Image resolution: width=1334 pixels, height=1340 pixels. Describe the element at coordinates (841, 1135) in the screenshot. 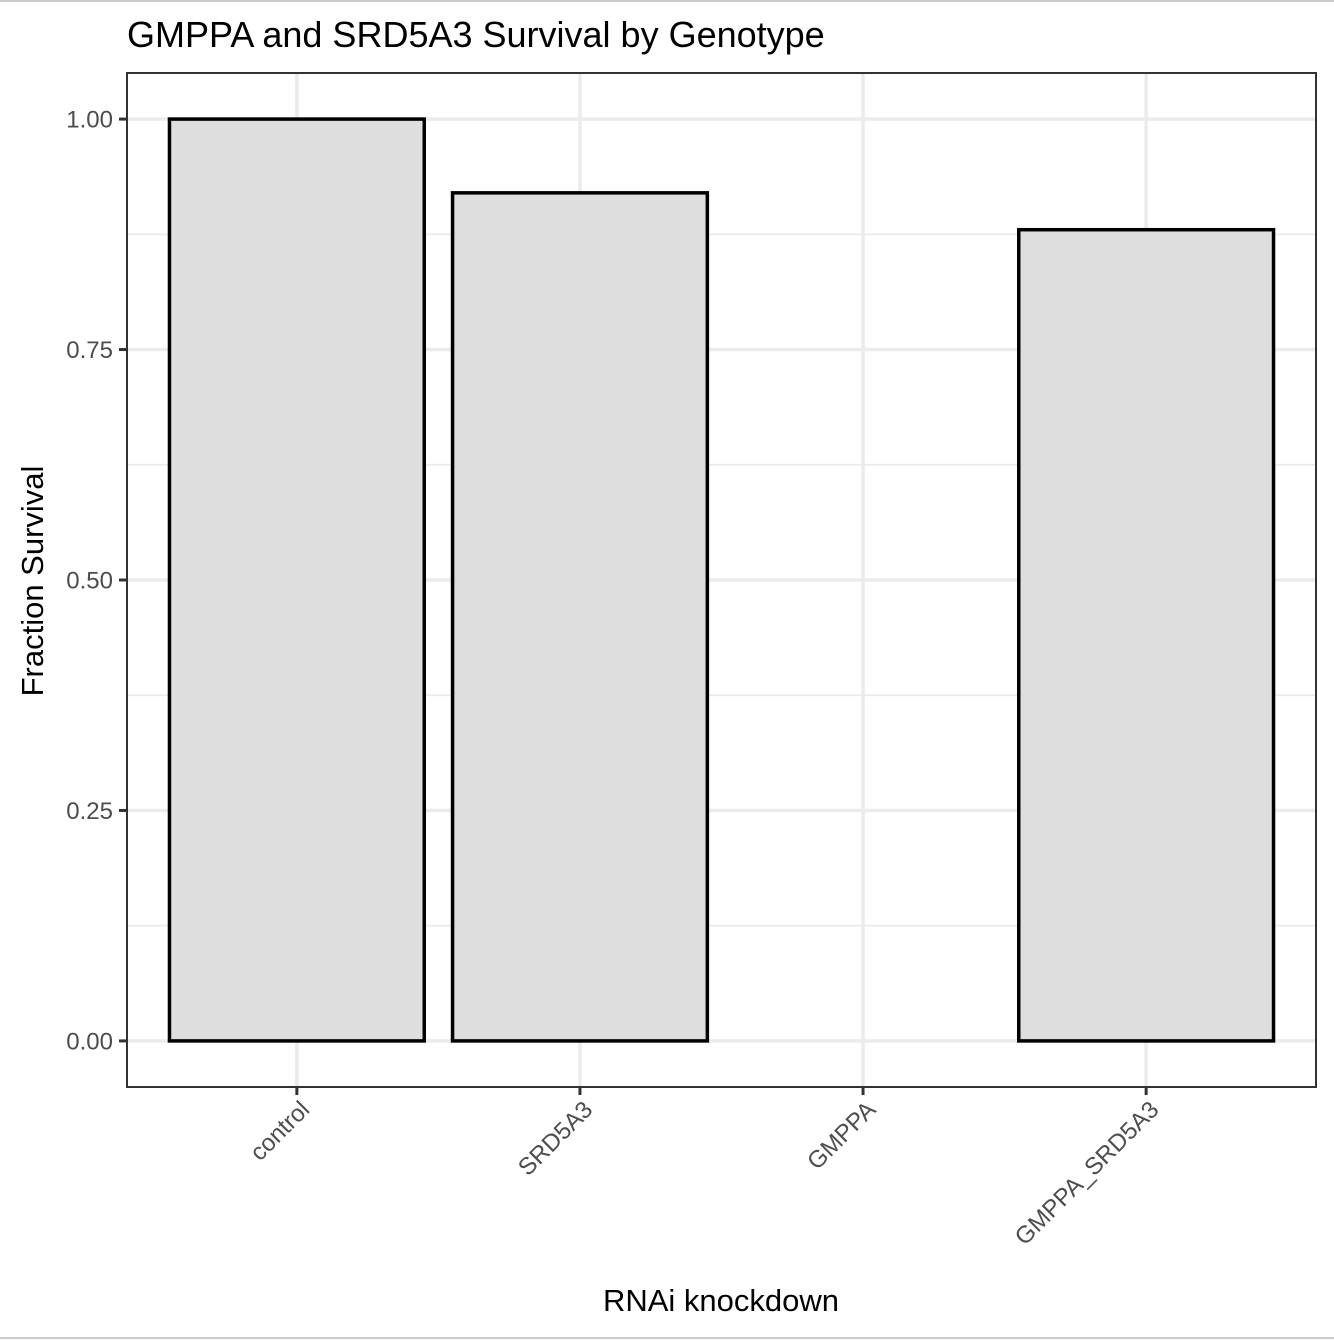

I see `x-tick-label: GMPPA` at that location.